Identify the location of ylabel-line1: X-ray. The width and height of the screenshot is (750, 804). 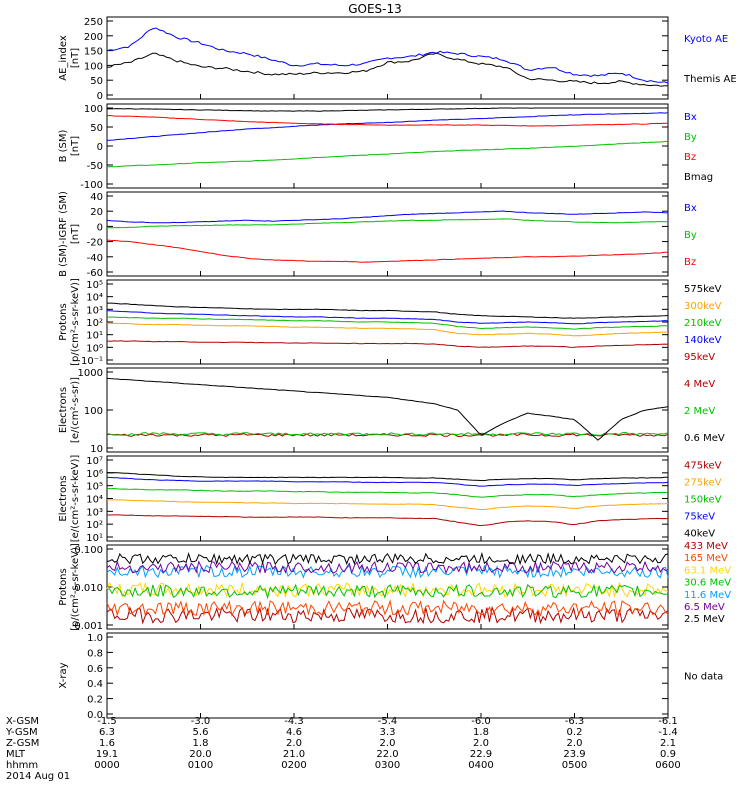
(63, 675).